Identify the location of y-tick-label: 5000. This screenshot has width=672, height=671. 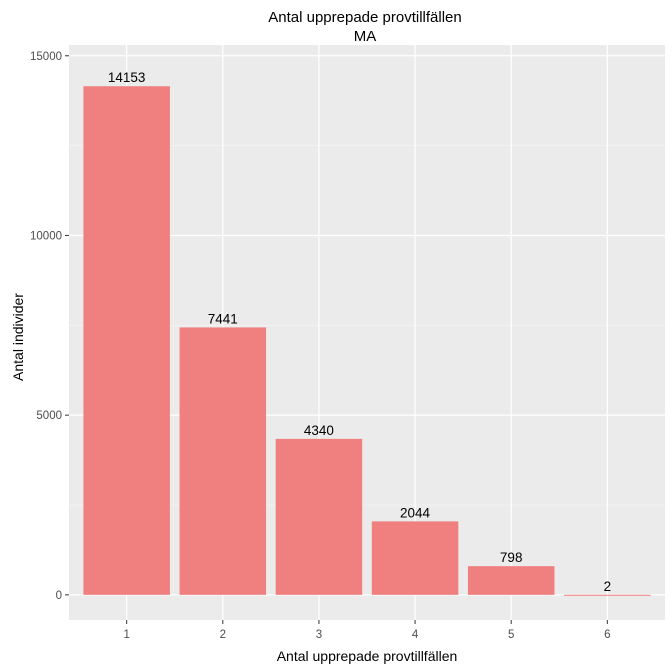
(49, 416).